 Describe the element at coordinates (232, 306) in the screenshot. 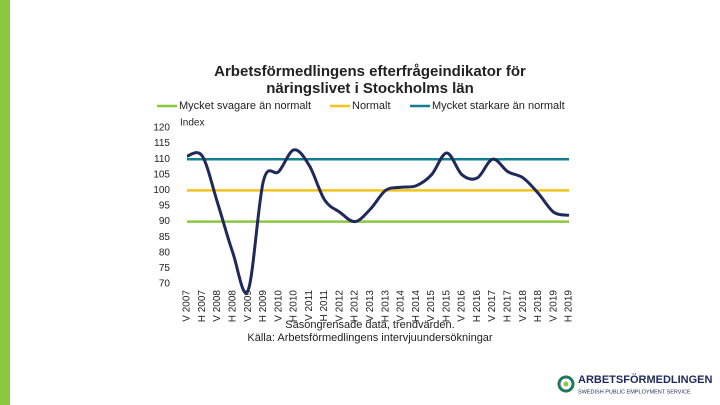

I see `x-tick-label: H 2008` at that location.